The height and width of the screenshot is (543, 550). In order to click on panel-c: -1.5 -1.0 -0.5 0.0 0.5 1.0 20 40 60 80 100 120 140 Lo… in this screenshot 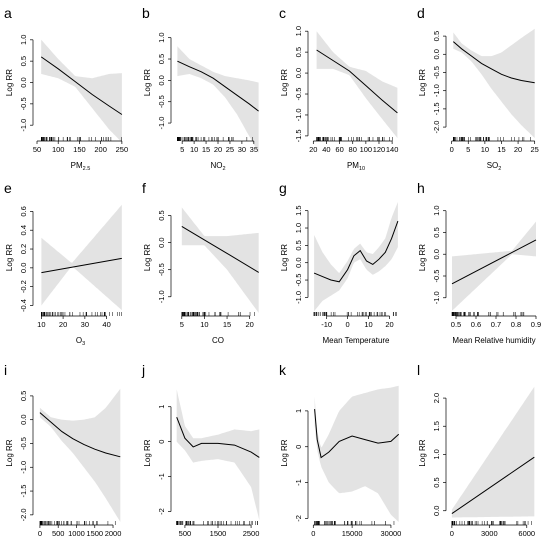, I will do `click(338, 88)`.